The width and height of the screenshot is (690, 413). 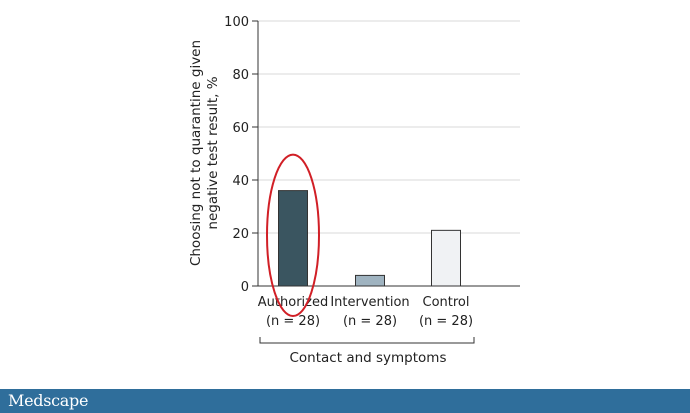 What do you see at coordinates (48, 400) in the screenshot?
I see `medscape-logo: Medscape` at bounding box center [48, 400].